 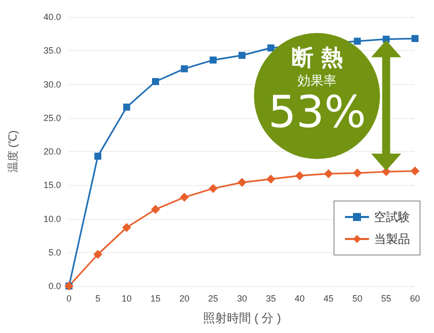 What do you see at coordinates (415, 299) in the screenshot?
I see `x-tick-label: 60` at bounding box center [415, 299].